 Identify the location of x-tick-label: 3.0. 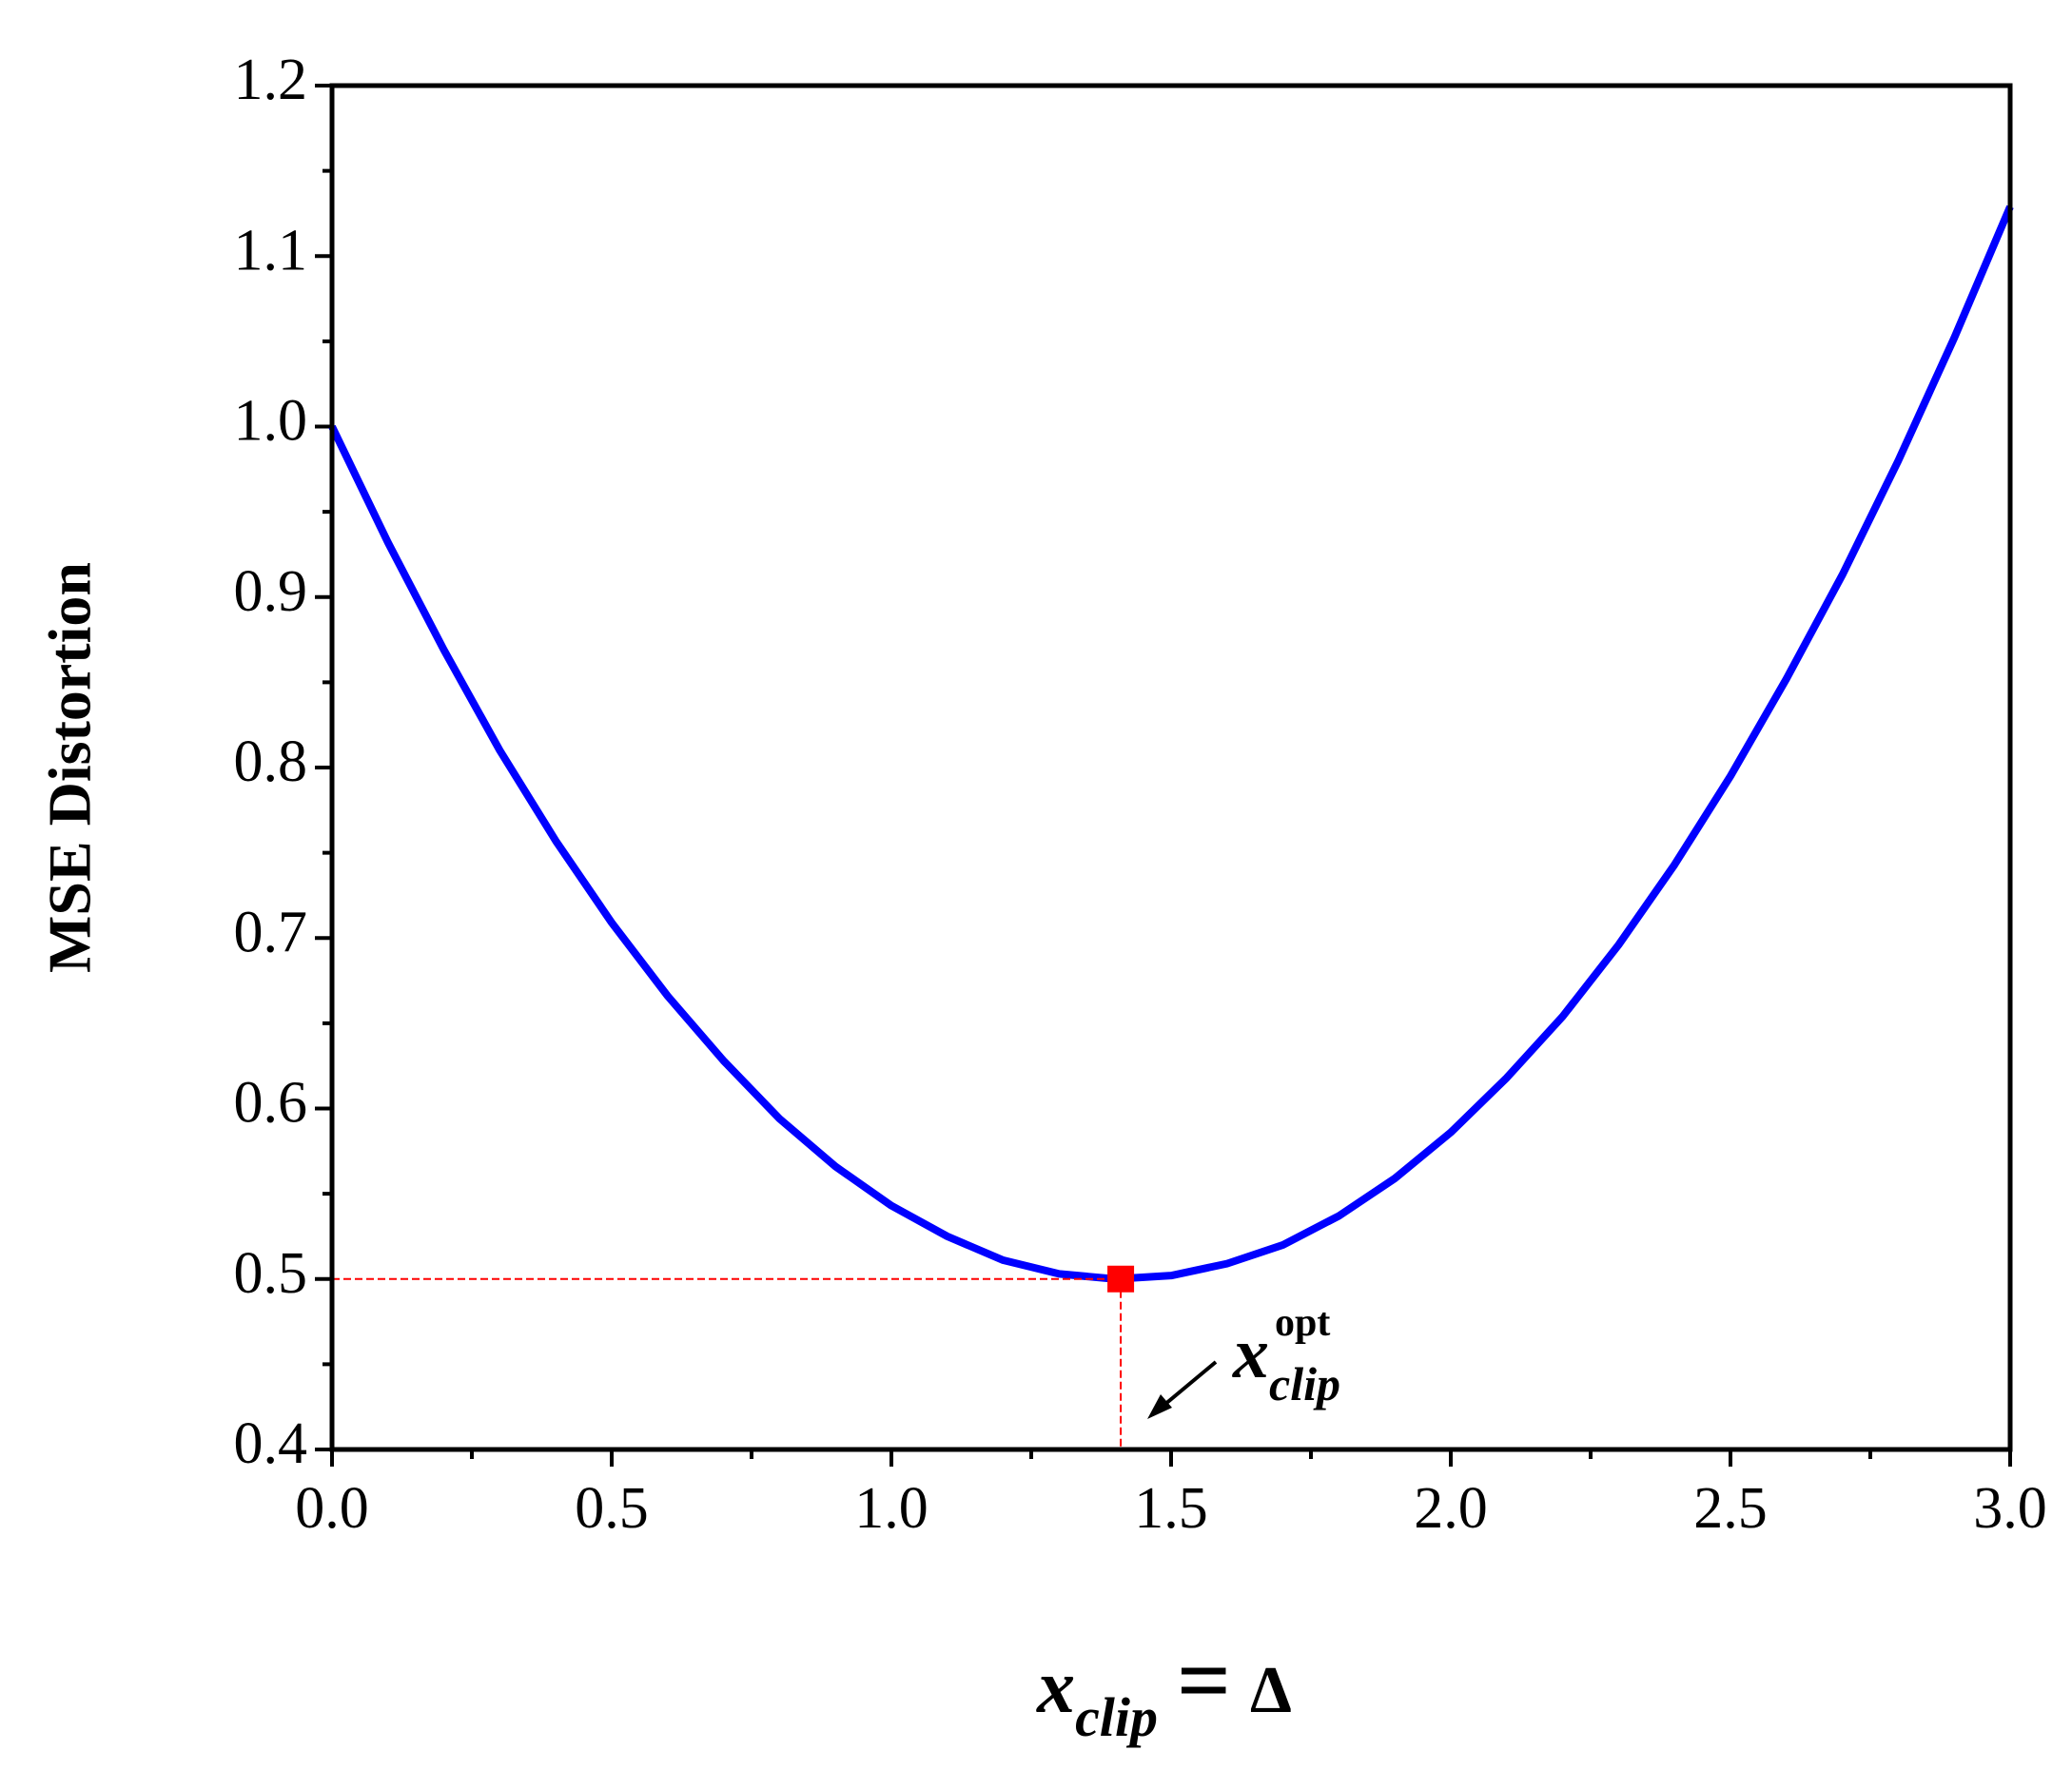
(2010, 1508).